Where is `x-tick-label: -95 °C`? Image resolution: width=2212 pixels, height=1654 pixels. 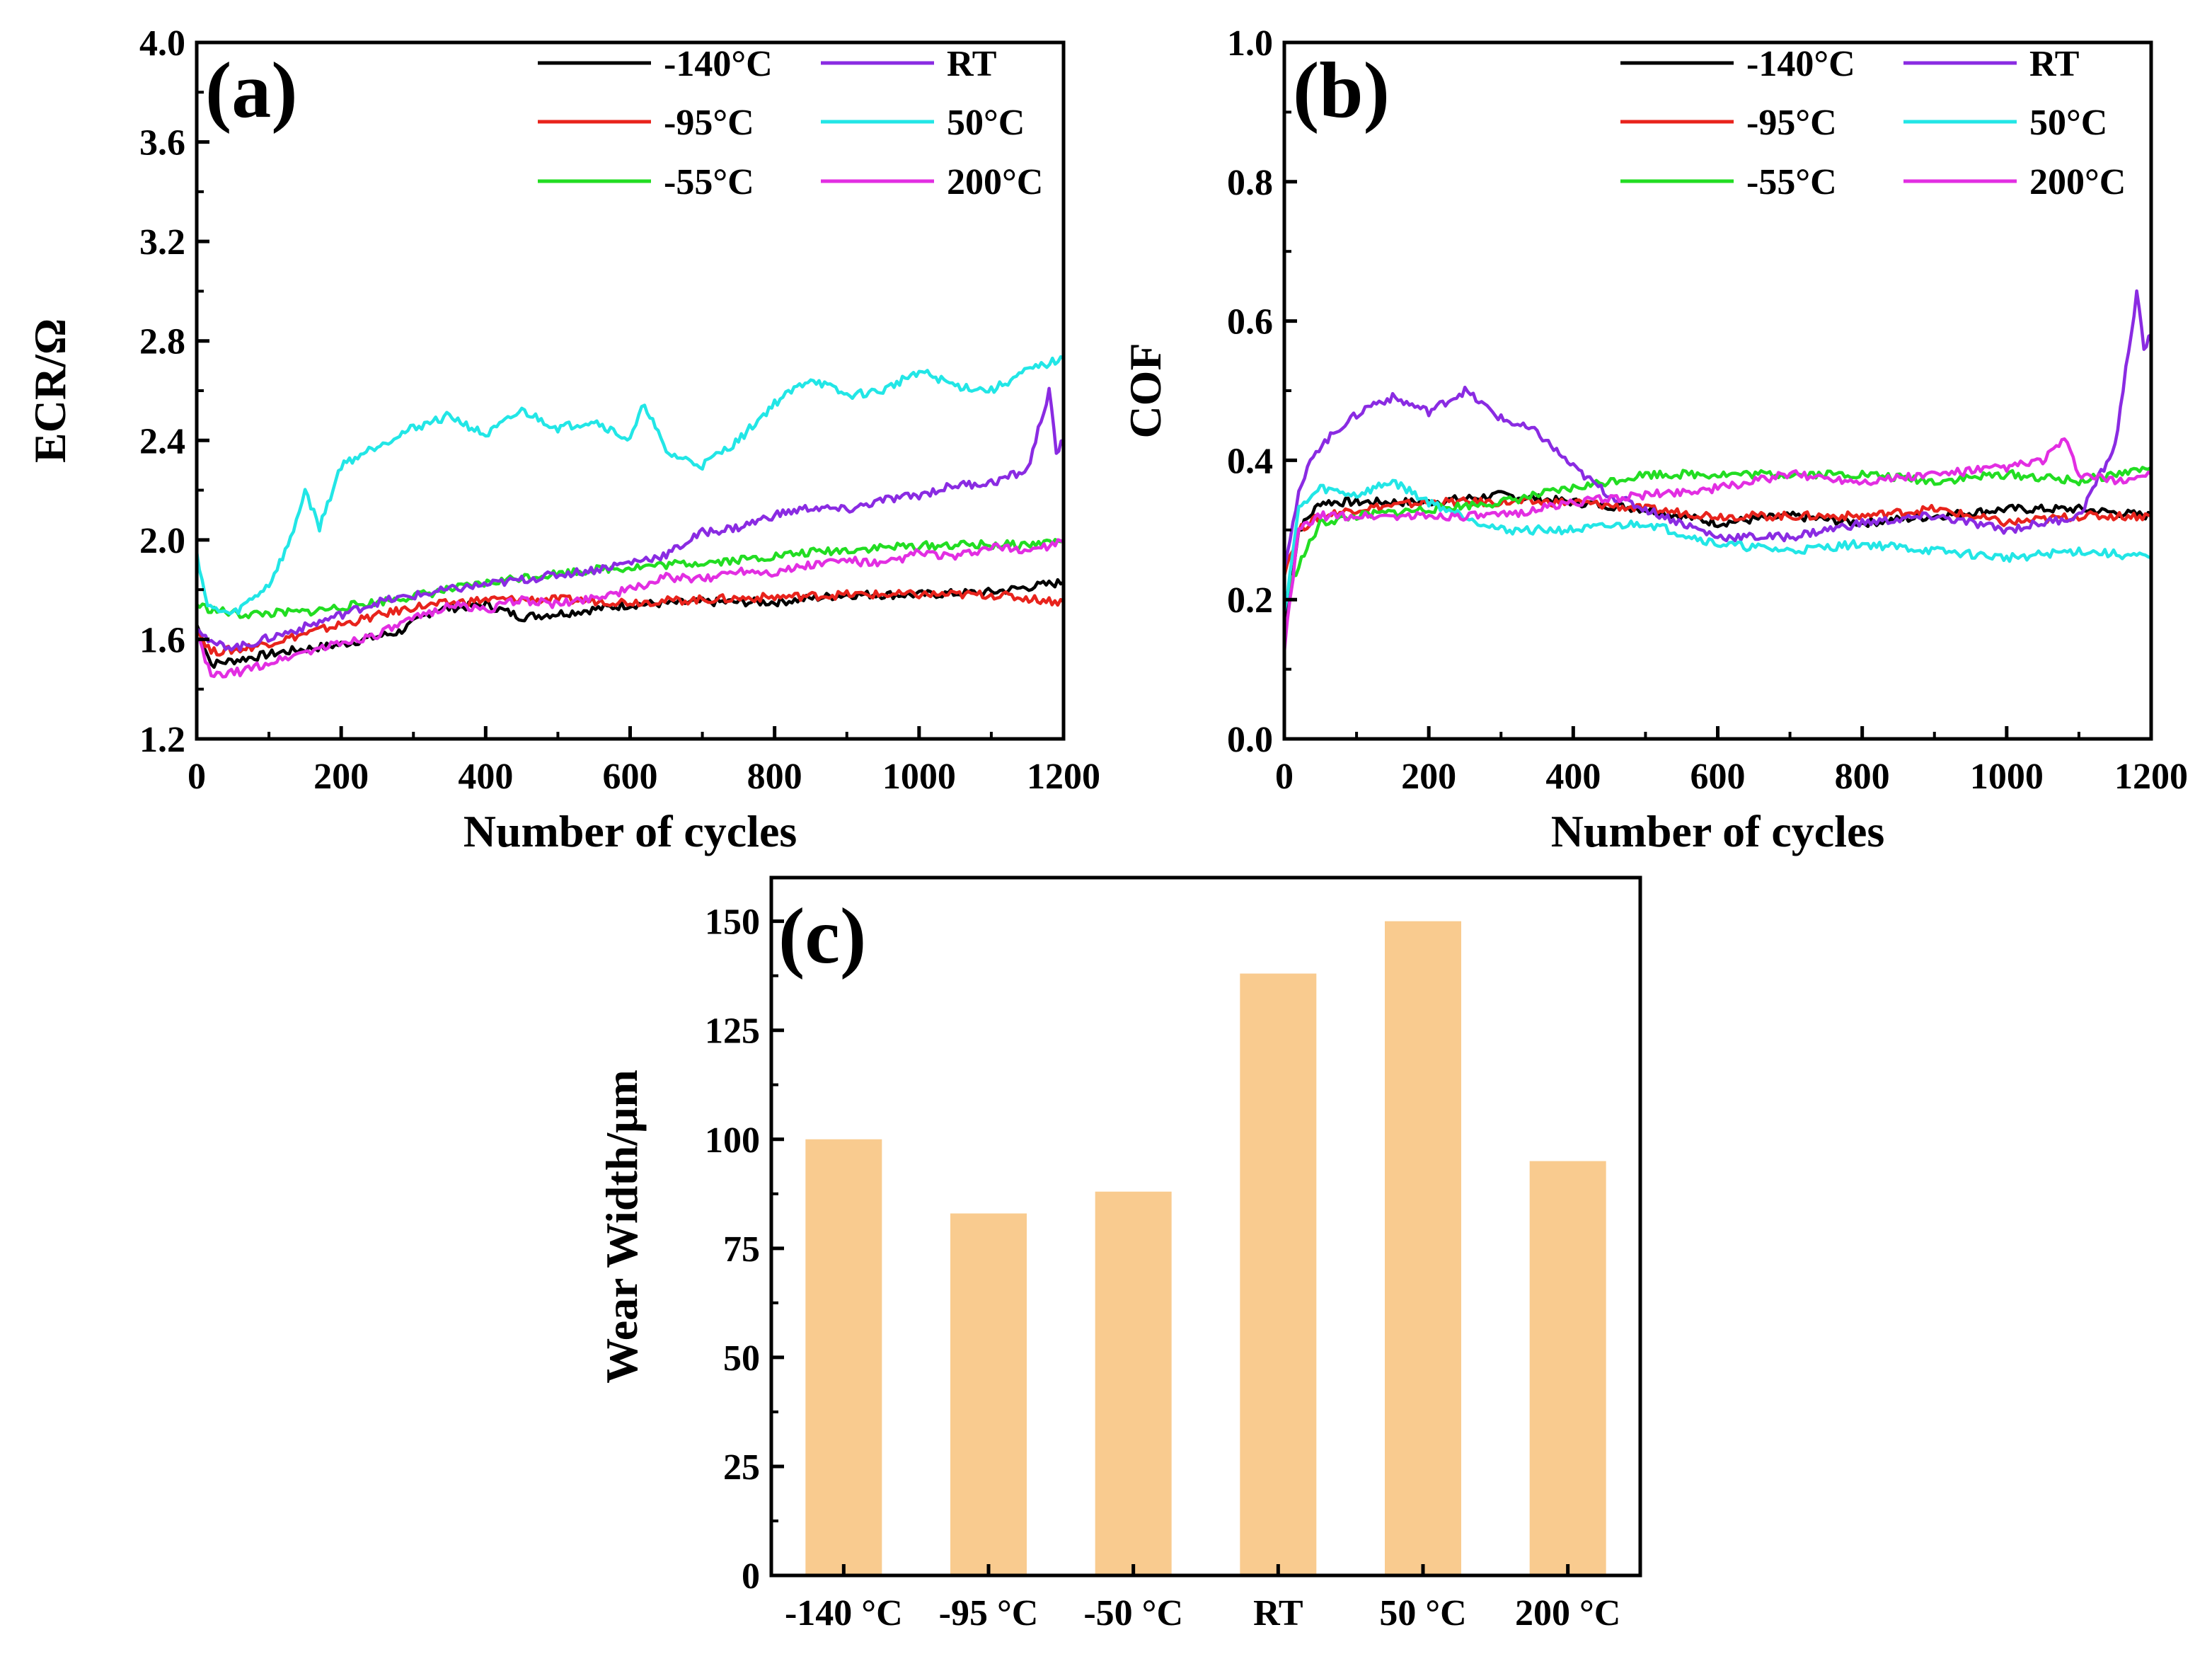 x-tick-label: -95 °C is located at coordinates (989, 1613).